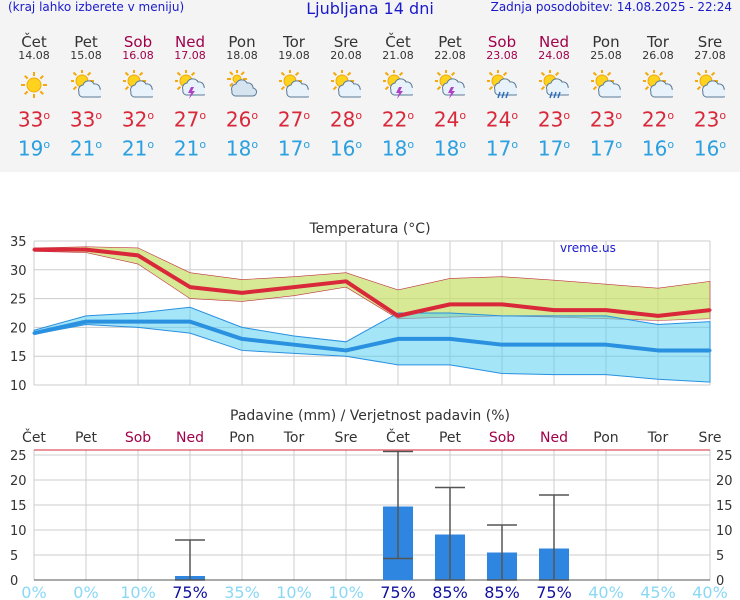 The image size is (740, 600). I want to click on day-column: Pon 25.08 23o 17o, so click(606, 97).